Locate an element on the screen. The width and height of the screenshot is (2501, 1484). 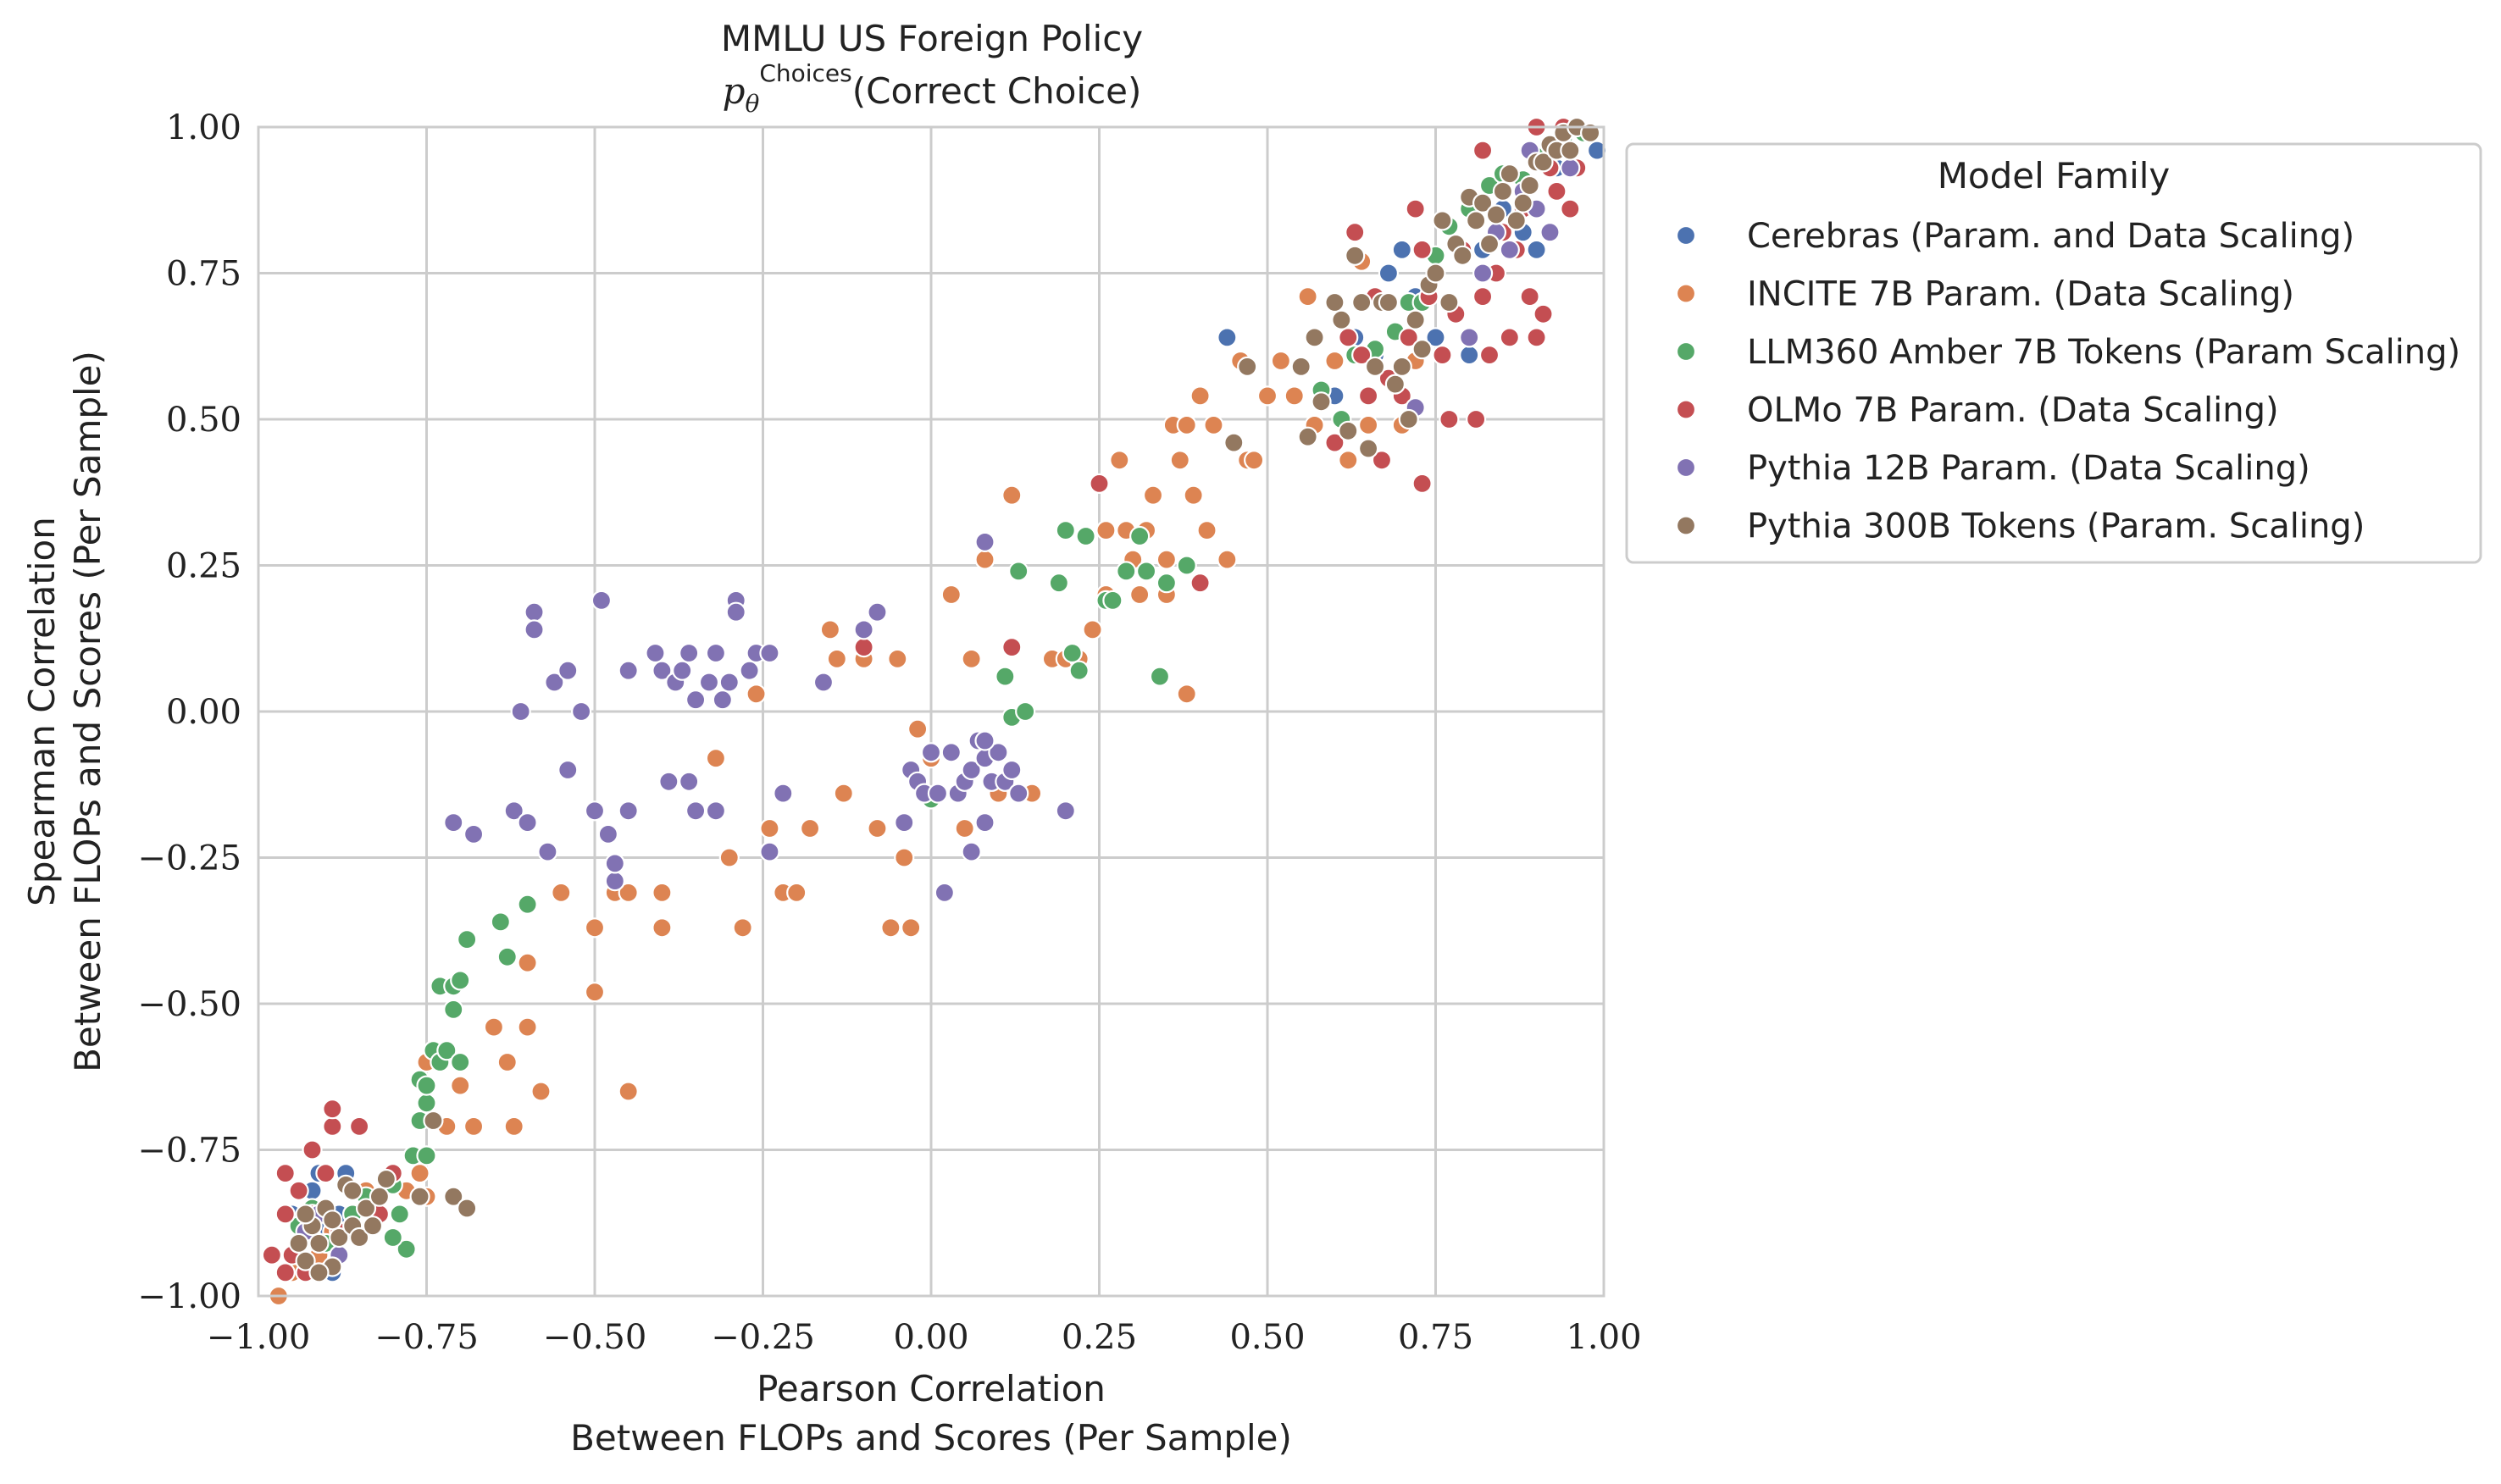
x-axis-title-line2: Between FLOPs and Scores (Per Sample) is located at coordinates (931, 1438).